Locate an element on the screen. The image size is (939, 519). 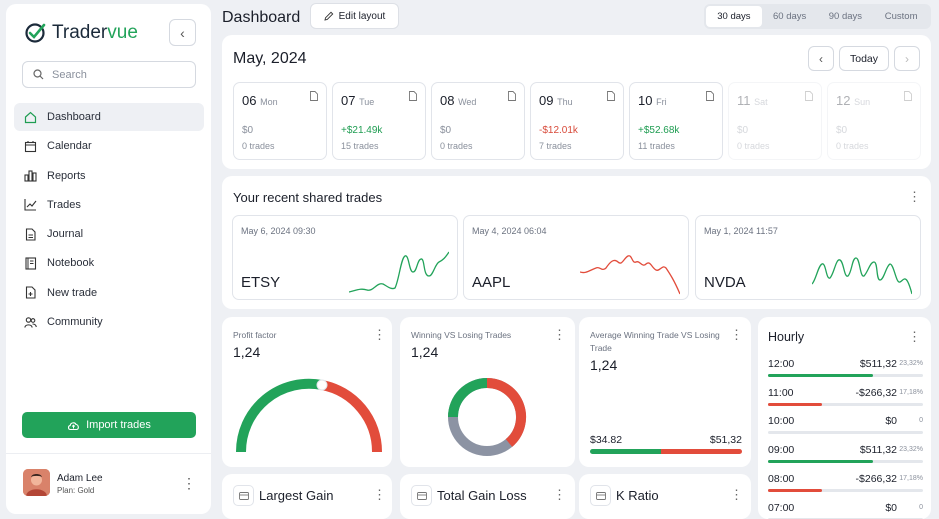
range-30-days: 30 days is located at coordinates (734, 16).